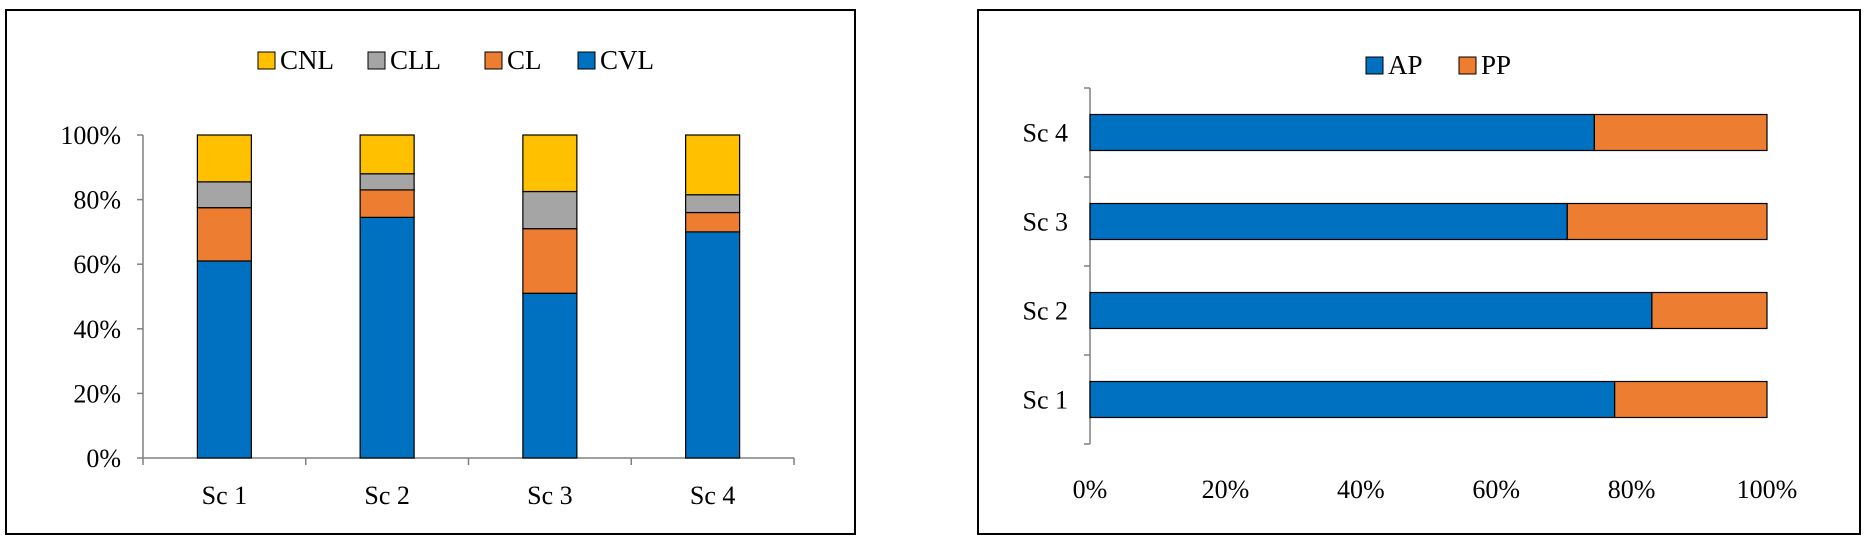  I want to click on x-tick-label: 40%, so click(1361, 489).